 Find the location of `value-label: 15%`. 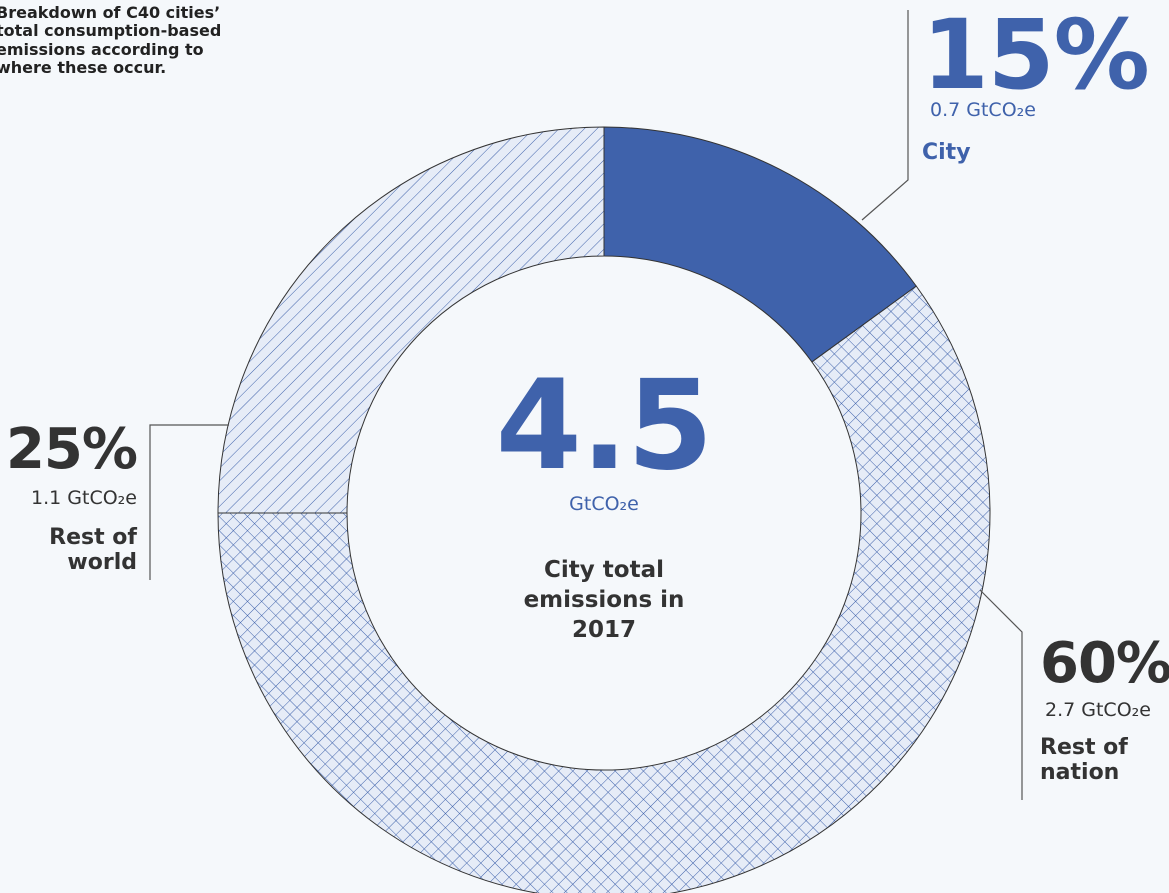

value-label: 15% is located at coordinates (1036, 55).